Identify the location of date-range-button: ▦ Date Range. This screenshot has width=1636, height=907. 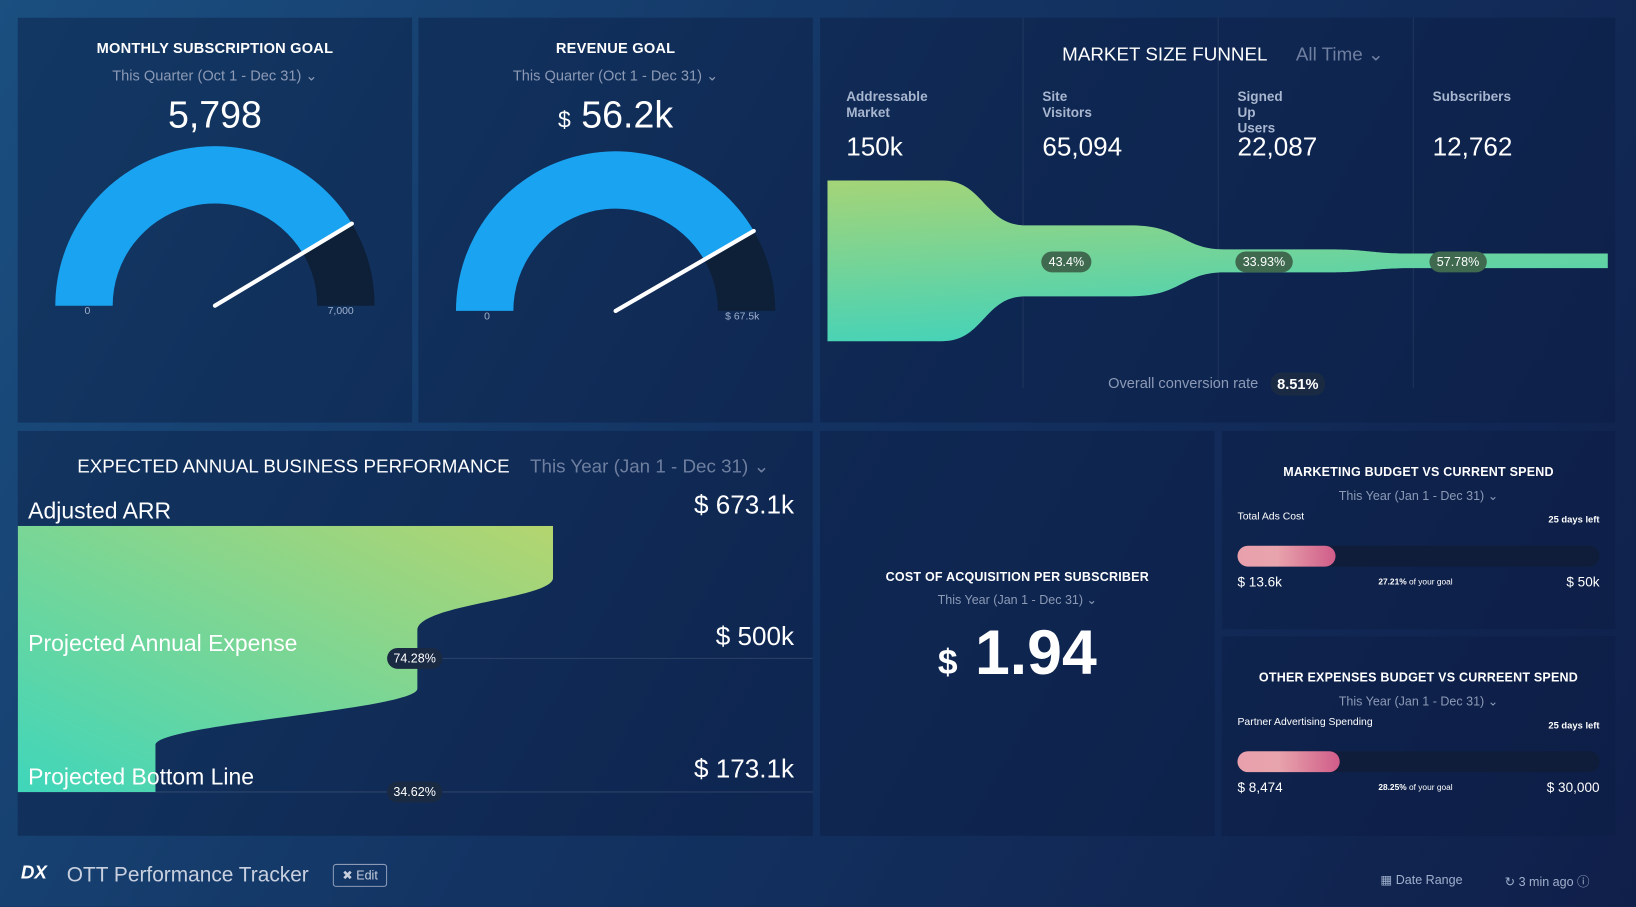
(1421, 879).